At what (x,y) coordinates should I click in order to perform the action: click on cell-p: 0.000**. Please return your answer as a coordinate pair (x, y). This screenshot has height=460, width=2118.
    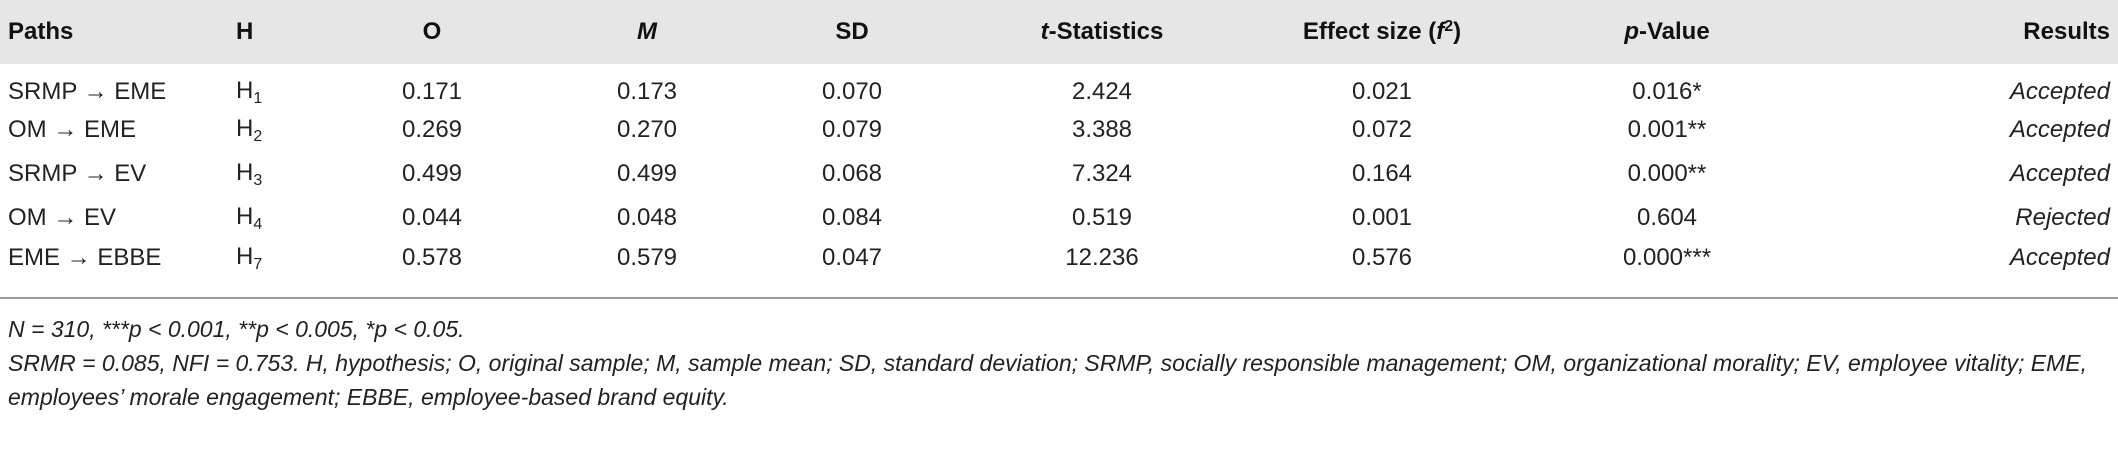
    Looking at the image, I should click on (1667, 173).